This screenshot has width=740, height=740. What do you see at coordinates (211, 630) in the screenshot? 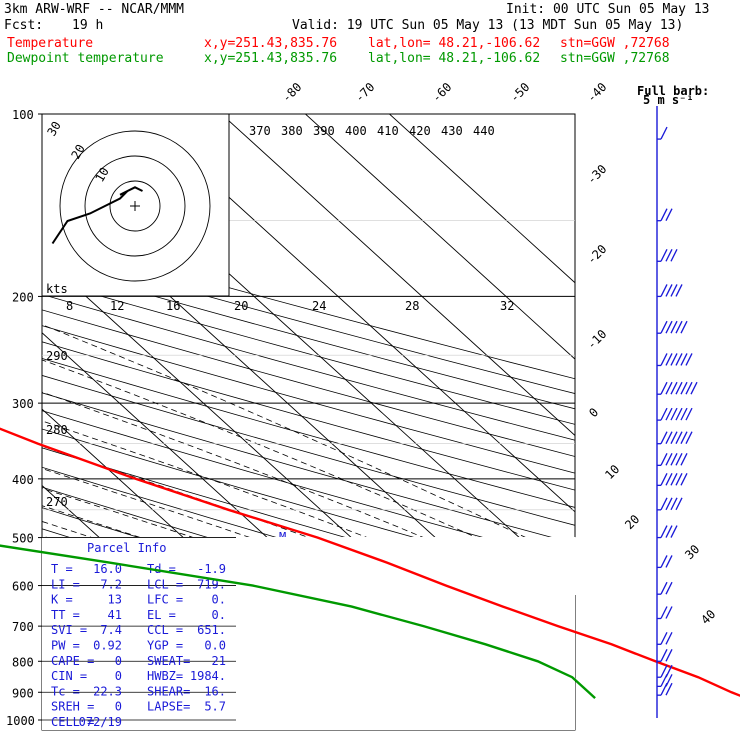
I see `parcel-info-value: 651.` at bounding box center [211, 630].